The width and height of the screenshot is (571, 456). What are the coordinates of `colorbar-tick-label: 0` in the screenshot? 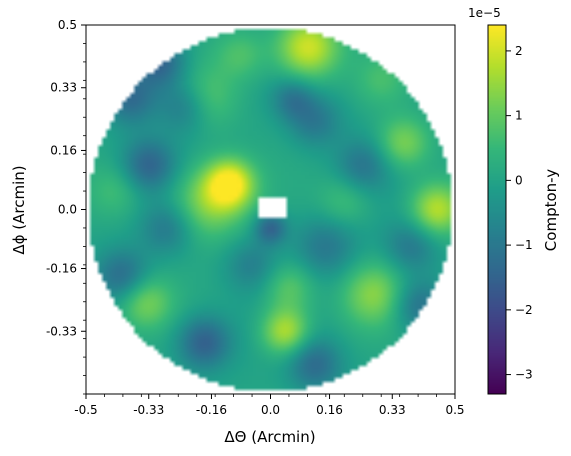 It's located at (519, 180).